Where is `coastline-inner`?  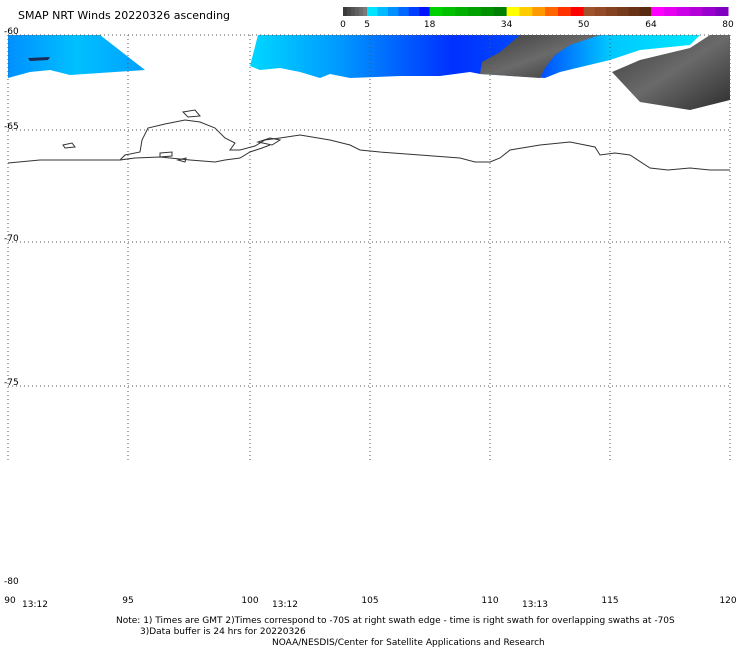 coastline-inner is located at coordinates (195, 153).